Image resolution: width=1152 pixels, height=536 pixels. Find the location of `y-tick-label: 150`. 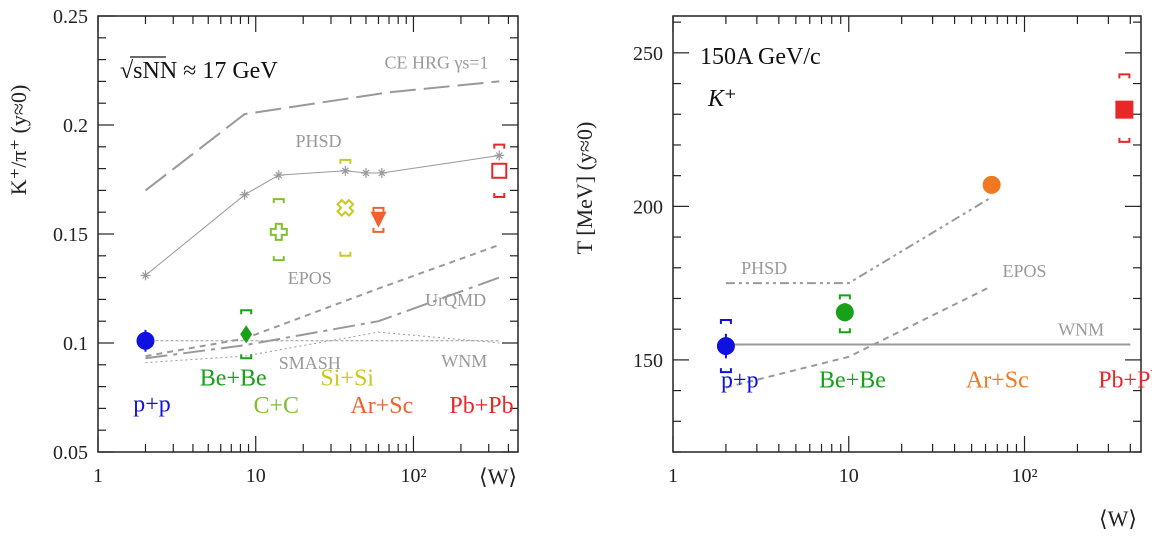

y-tick-label: 150 is located at coordinates (648, 361).